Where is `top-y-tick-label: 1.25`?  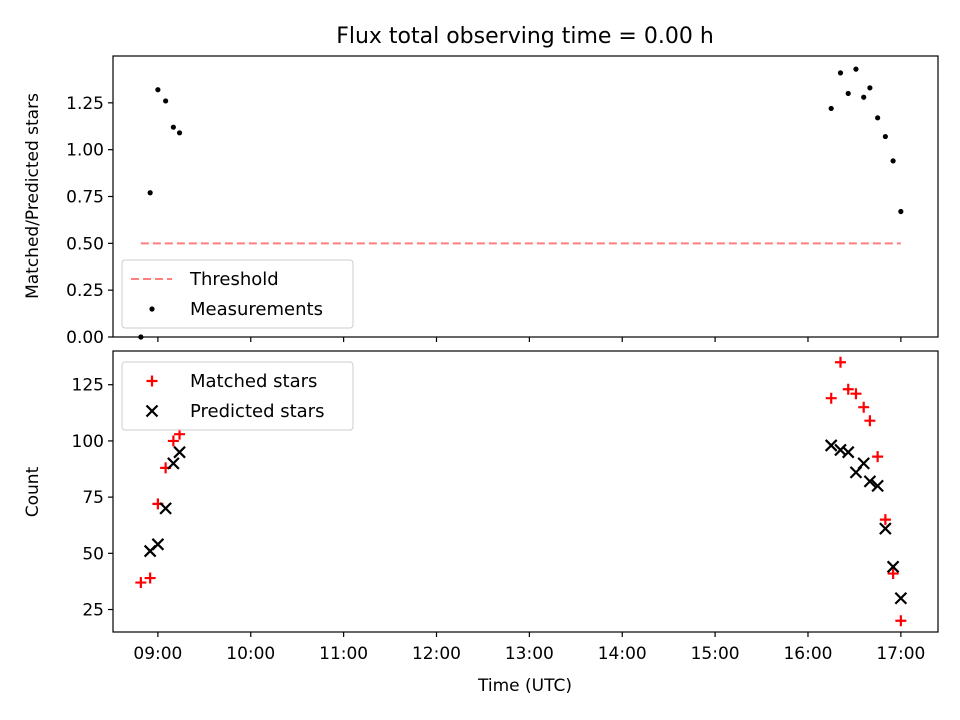
top-y-tick-label: 1.25 is located at coordinates (85, 104).